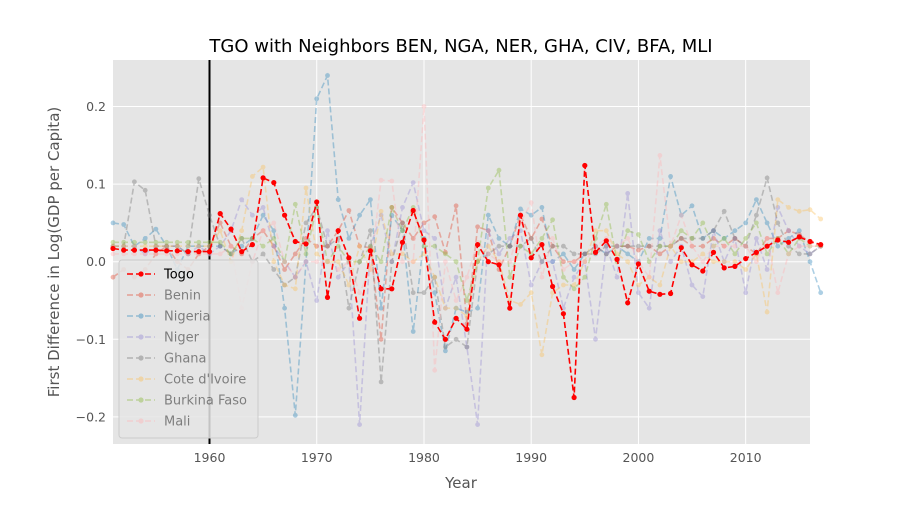 The image size is (900, 505). What do you see at coordinates (160, 275) in the screenshot?
I see `legend-item: Togo` at bounding box center [160, 275].